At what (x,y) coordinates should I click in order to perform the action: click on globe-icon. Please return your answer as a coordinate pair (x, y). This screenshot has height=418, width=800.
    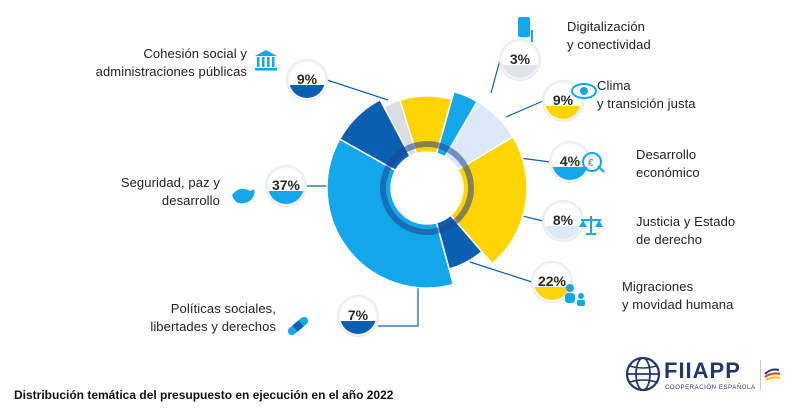
    Looking at the image, I should click on (643, 374).